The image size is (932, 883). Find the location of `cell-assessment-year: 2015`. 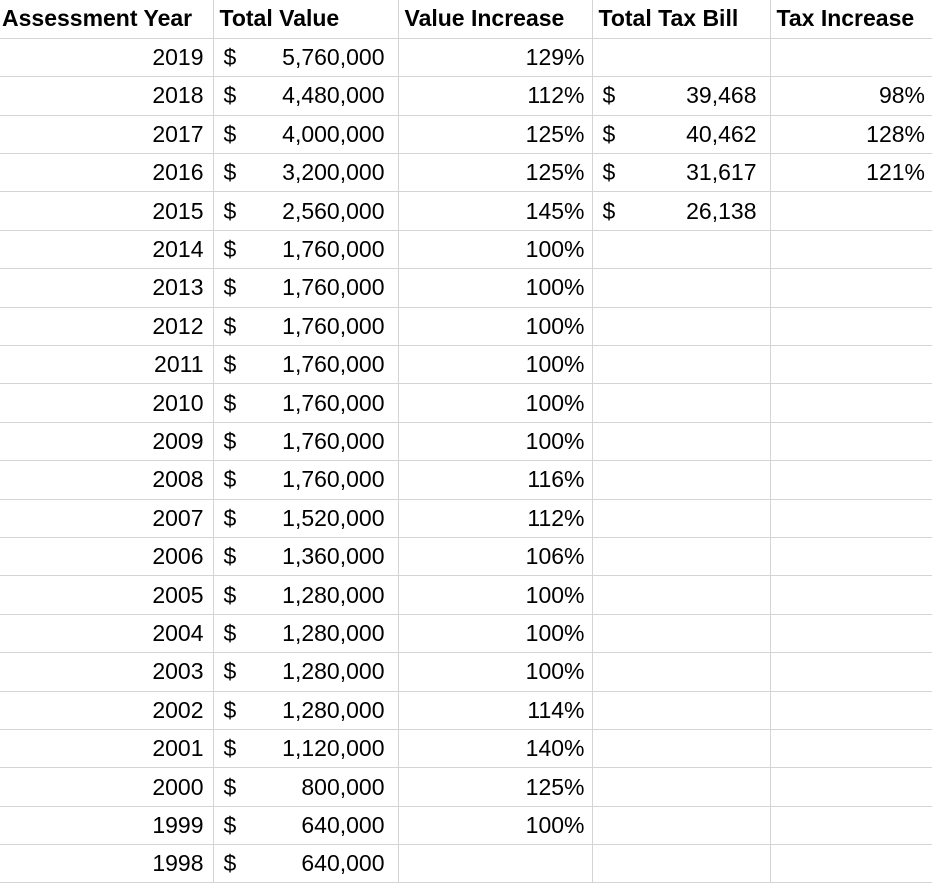

cell-assessment-year: 2015 is located at coordinates (107, 211).